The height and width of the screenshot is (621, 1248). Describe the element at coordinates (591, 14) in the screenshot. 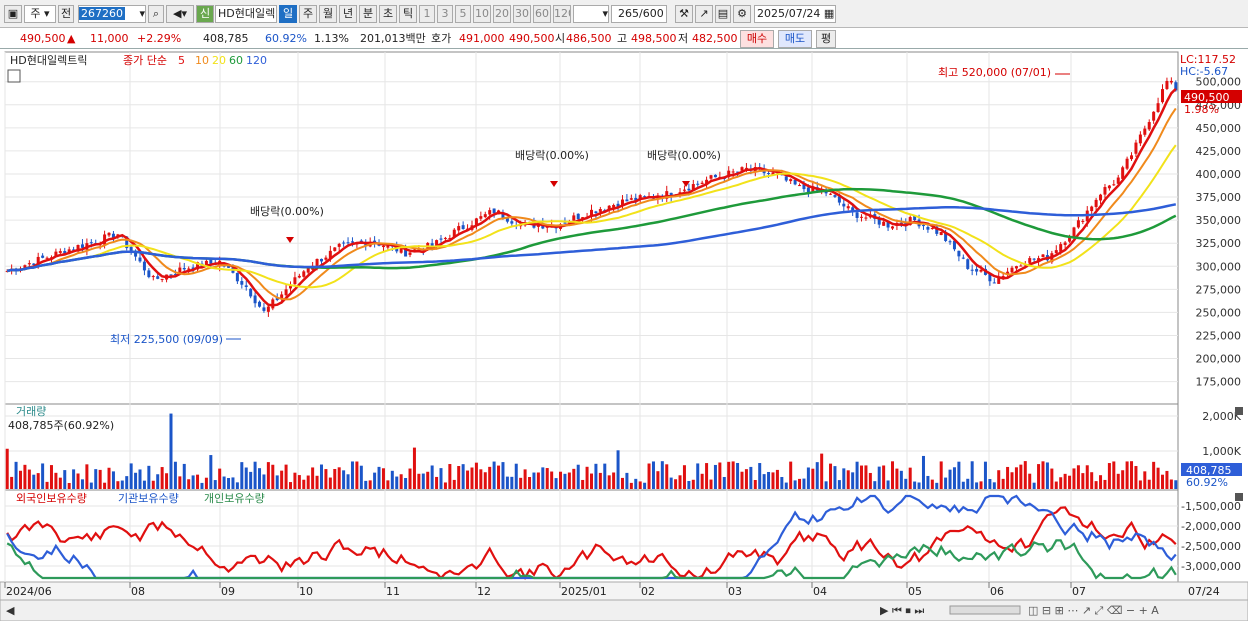

I see `interval-custom-select: ▾` at that location.